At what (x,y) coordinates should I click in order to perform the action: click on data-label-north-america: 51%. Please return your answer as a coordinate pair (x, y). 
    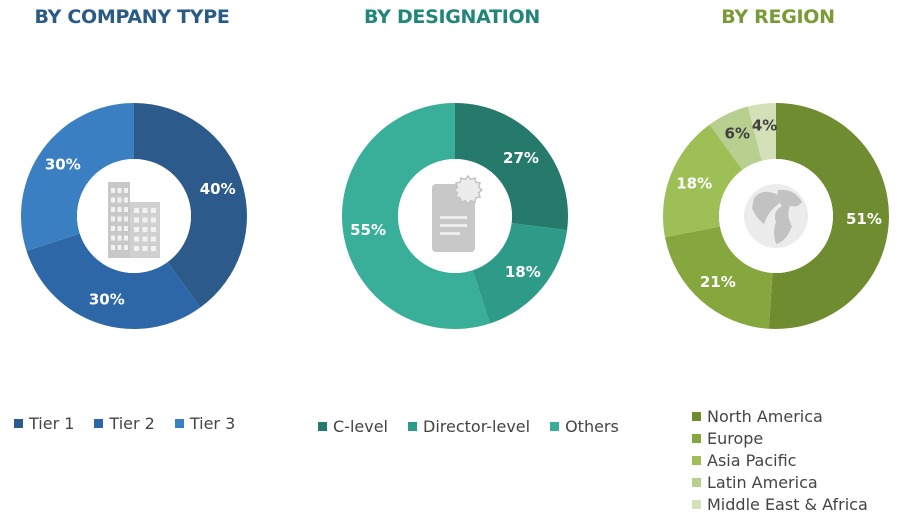
    Looking at the image, I should click on (864, 219).